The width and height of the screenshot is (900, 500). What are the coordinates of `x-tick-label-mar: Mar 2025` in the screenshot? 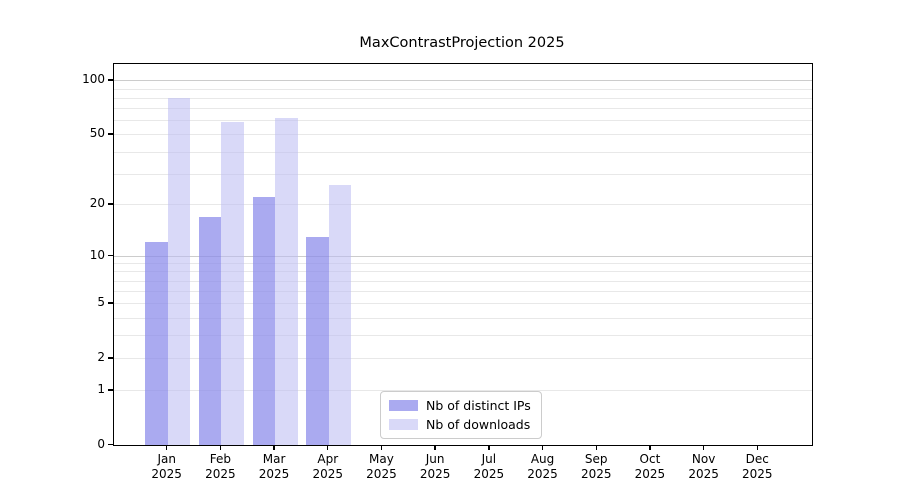 It's located at (274, 466).